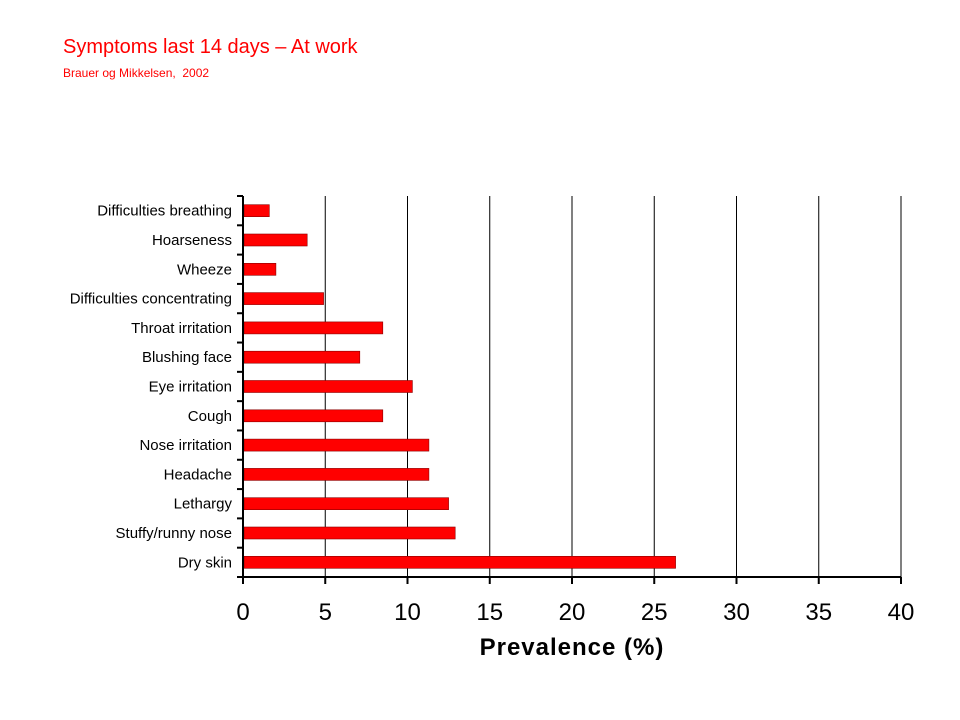  What do you see at coordinates (818, 612) in the screenshot?
I see `x-tick-label: 35` at bounding box center [818, 612].